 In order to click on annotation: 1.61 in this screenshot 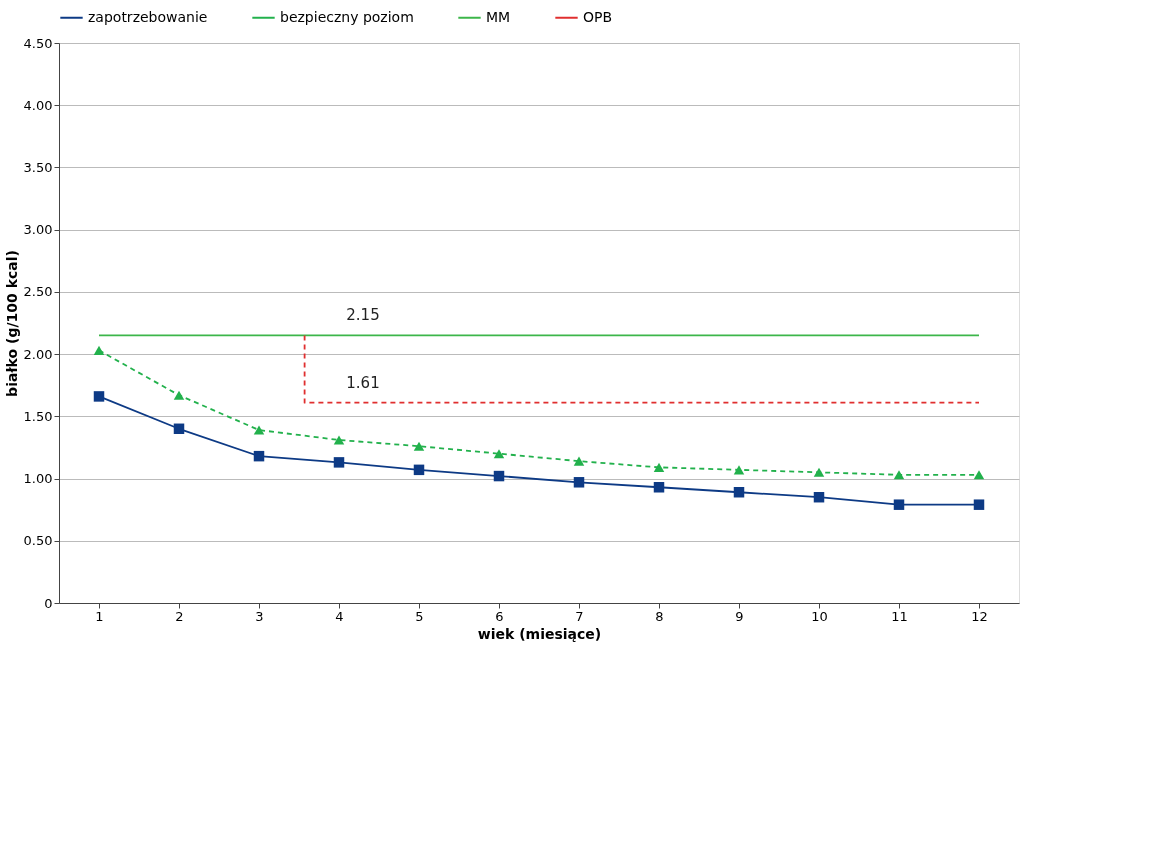, I will do `click(363, 382)`.